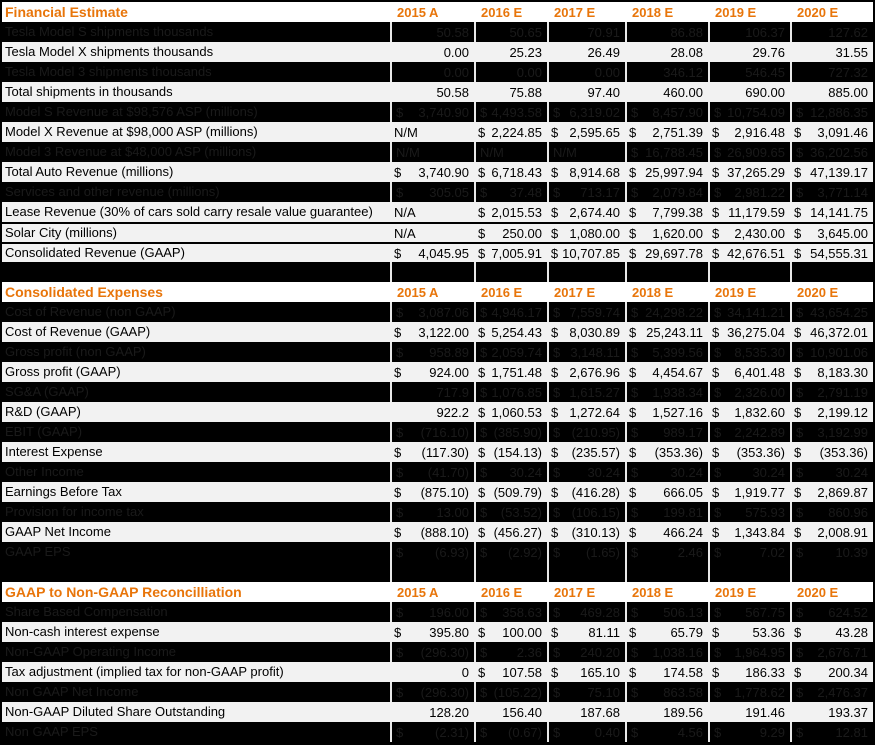  What do you see at coordinates (586, 552) in the screenshot?
I see `cell: $ (1.65)` at bounding box center [586, 552].